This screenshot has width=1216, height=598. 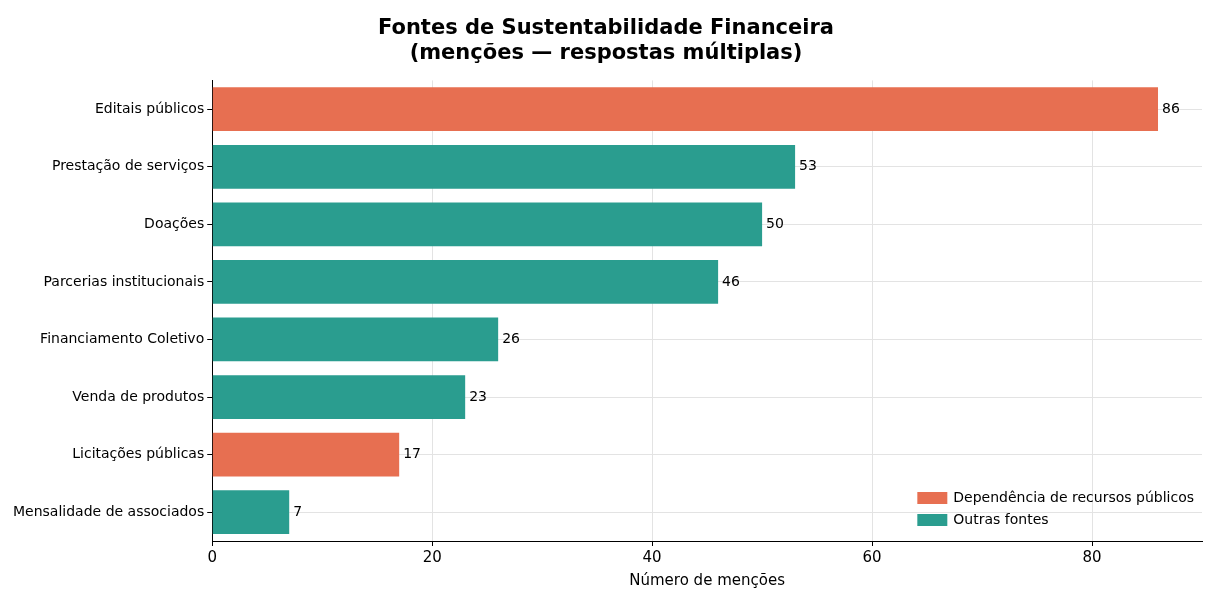 What do you see at coordinates (652, 556) in the screenshot?
I see `x-tick-label: 40` at bounding box center [652, 556].